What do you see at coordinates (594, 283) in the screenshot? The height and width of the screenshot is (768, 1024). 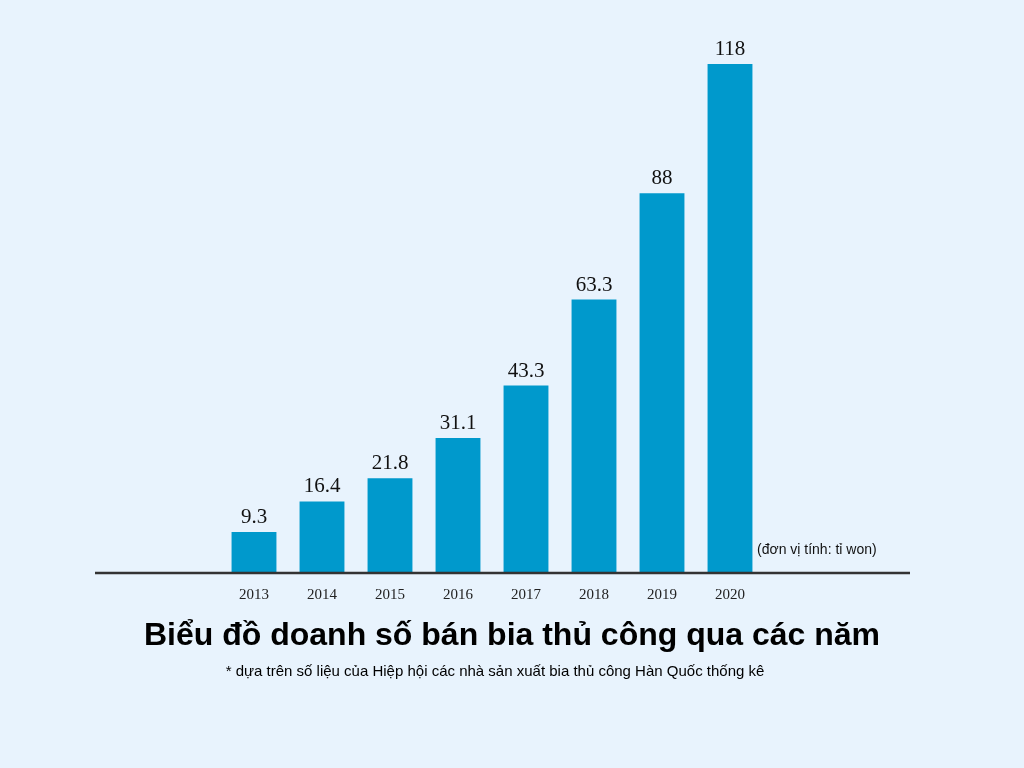 I see `data-label: 63.3` at bounding box center [594, 283].